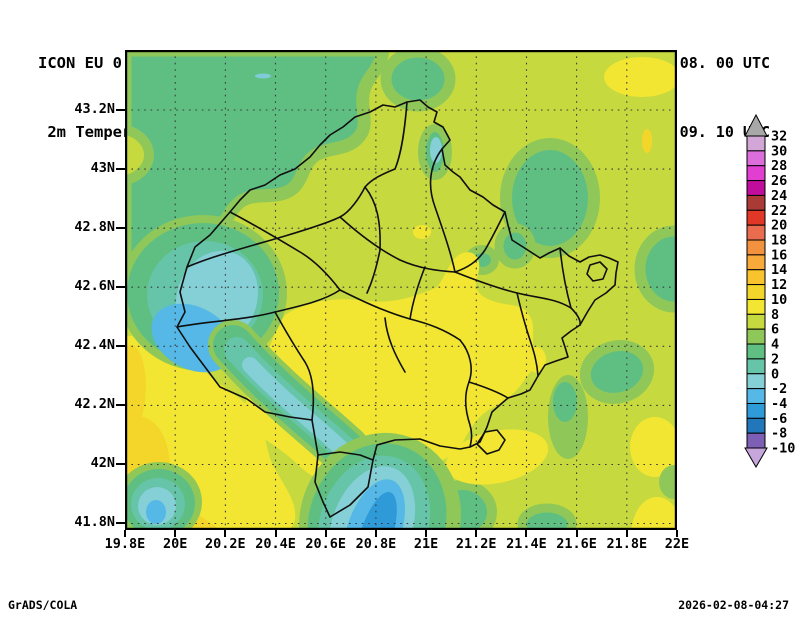 This screenshot has width=800, height=618. I want to click on colorbar-label: 12, so click(779, 285).